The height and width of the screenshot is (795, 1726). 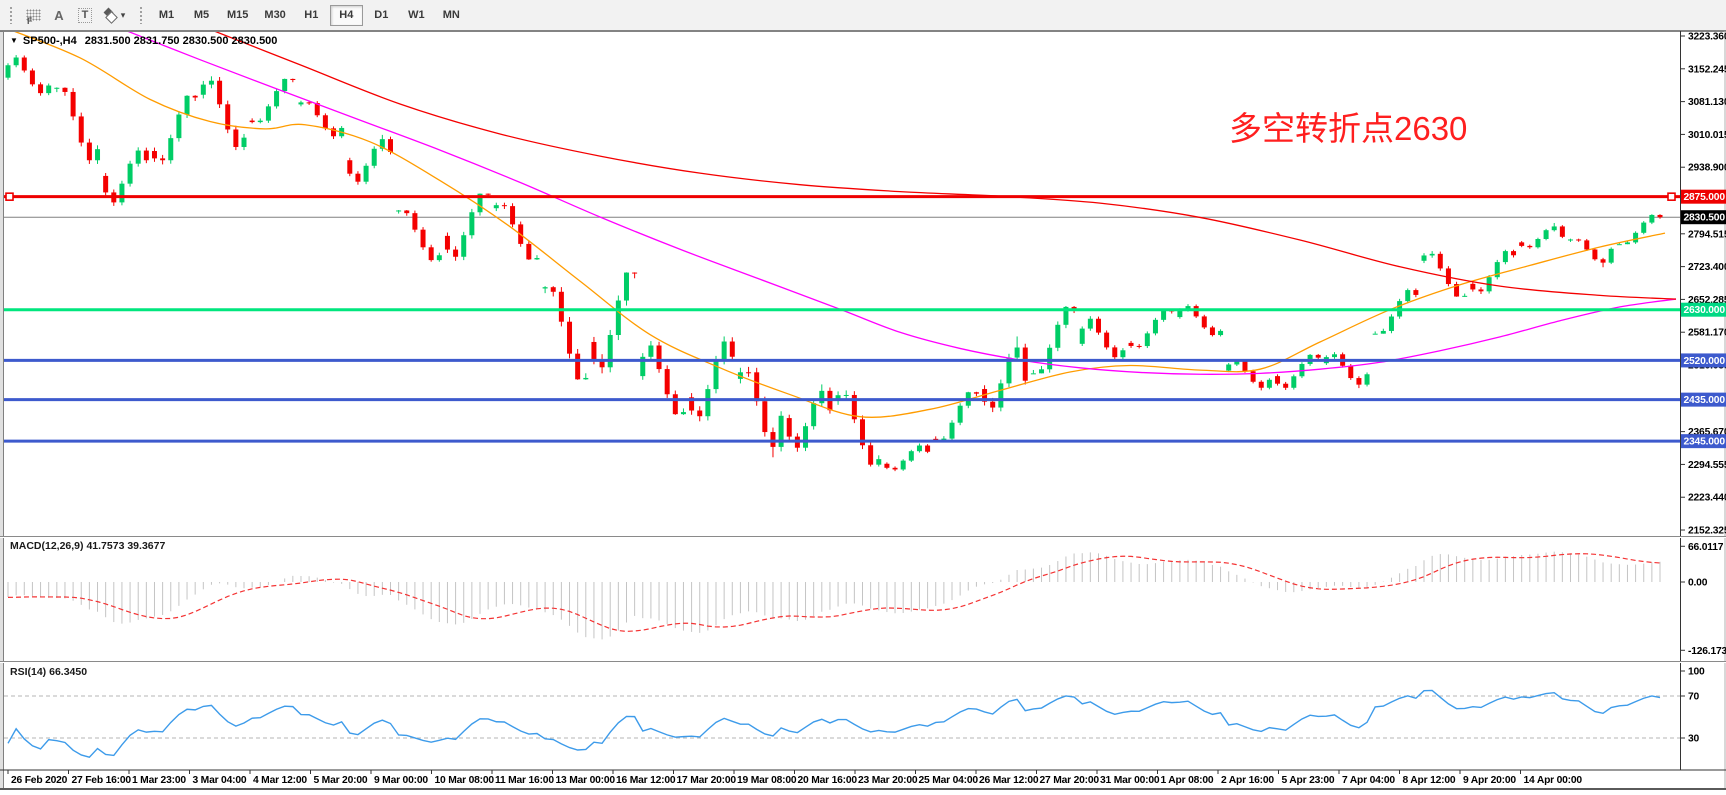 What do you see at coordinates (586, 780) in the screenshot?
I see `time-axis-label: 13 Mar 00:00` at bounding box center [586, 780].